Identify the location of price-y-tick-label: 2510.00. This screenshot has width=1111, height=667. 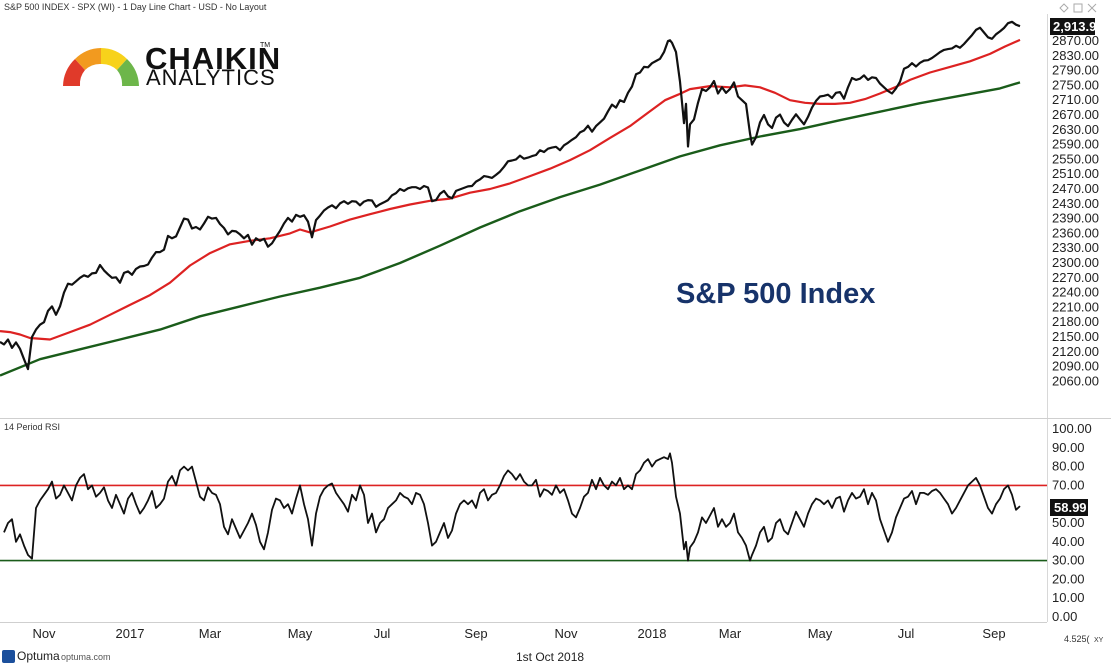
(1075, 173).